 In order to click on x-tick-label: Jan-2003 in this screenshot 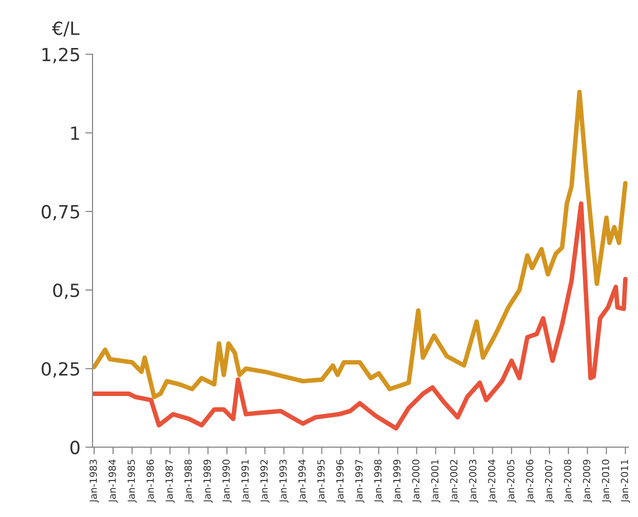, I will do `click(473, 481)`.